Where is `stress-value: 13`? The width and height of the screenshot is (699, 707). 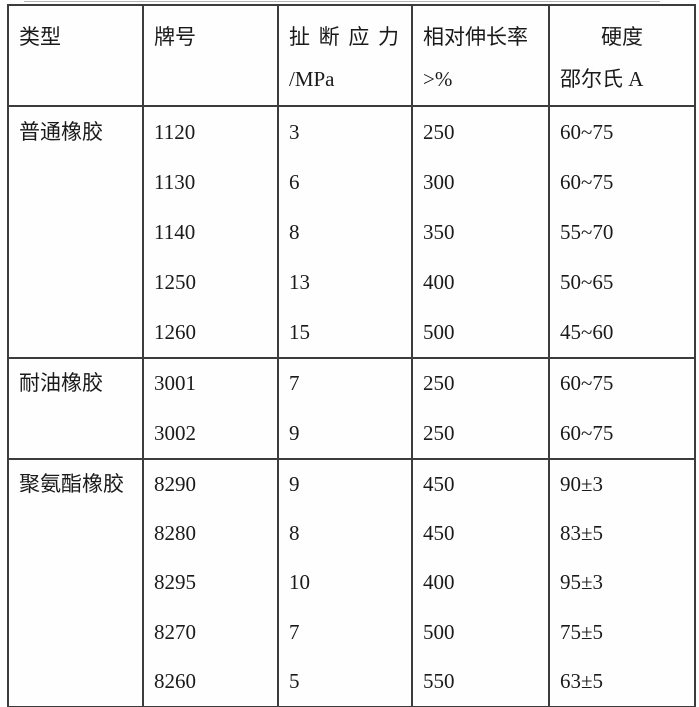
stress-value: 13 is located at coordinates (299, 282).